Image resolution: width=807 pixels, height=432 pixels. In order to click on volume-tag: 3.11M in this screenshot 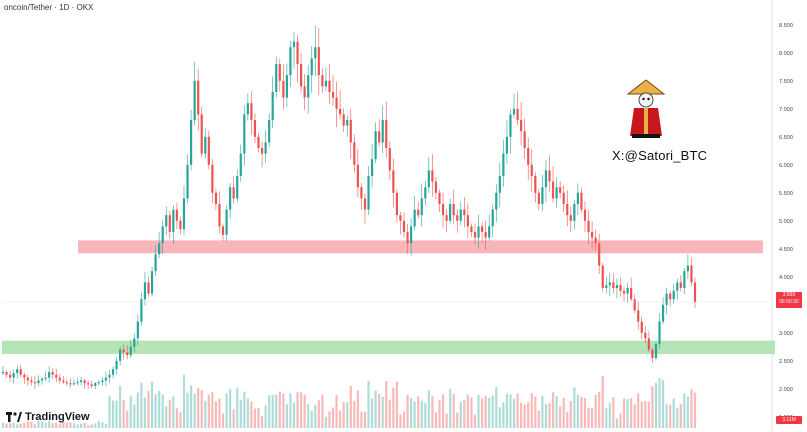, I will do `click(789, 420)`.